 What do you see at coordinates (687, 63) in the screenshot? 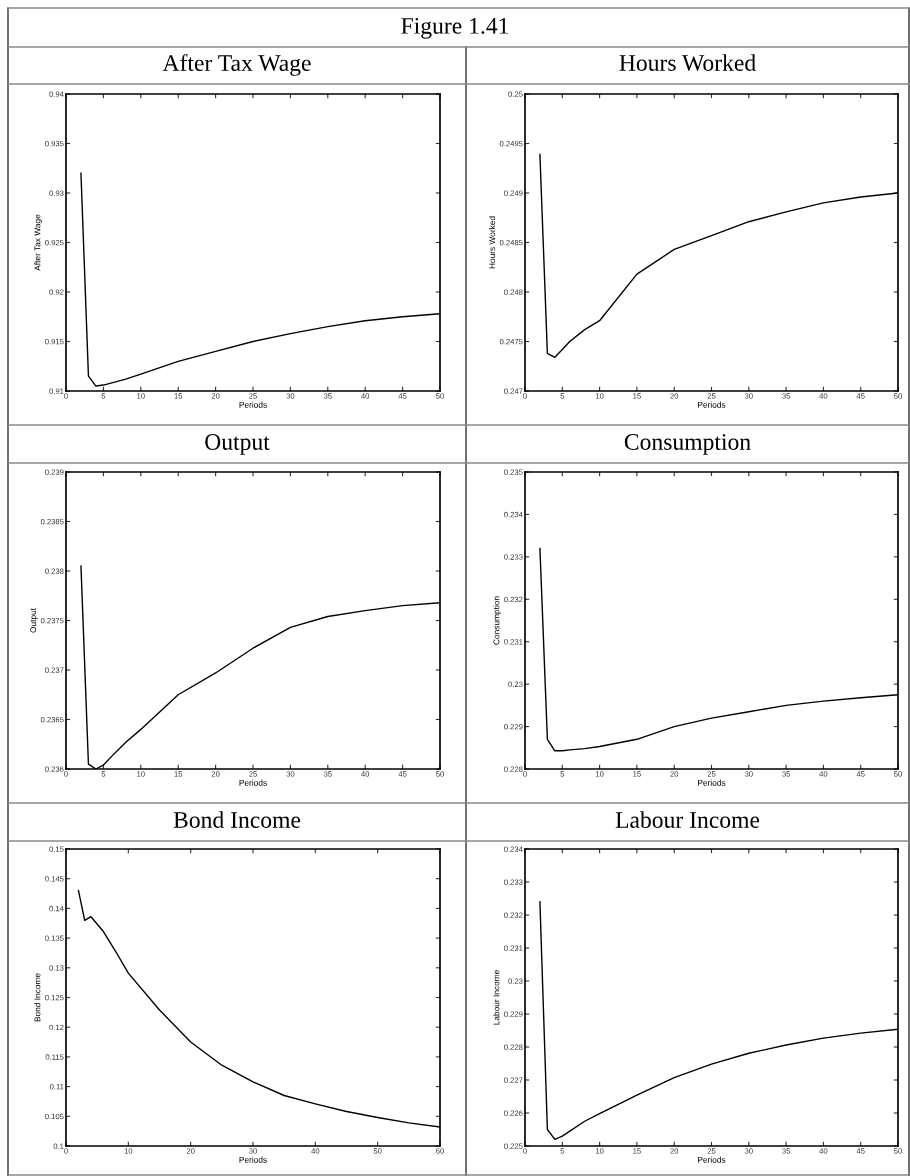
I see `chart-title: Hours Worked` at bounding box center [687, 63].